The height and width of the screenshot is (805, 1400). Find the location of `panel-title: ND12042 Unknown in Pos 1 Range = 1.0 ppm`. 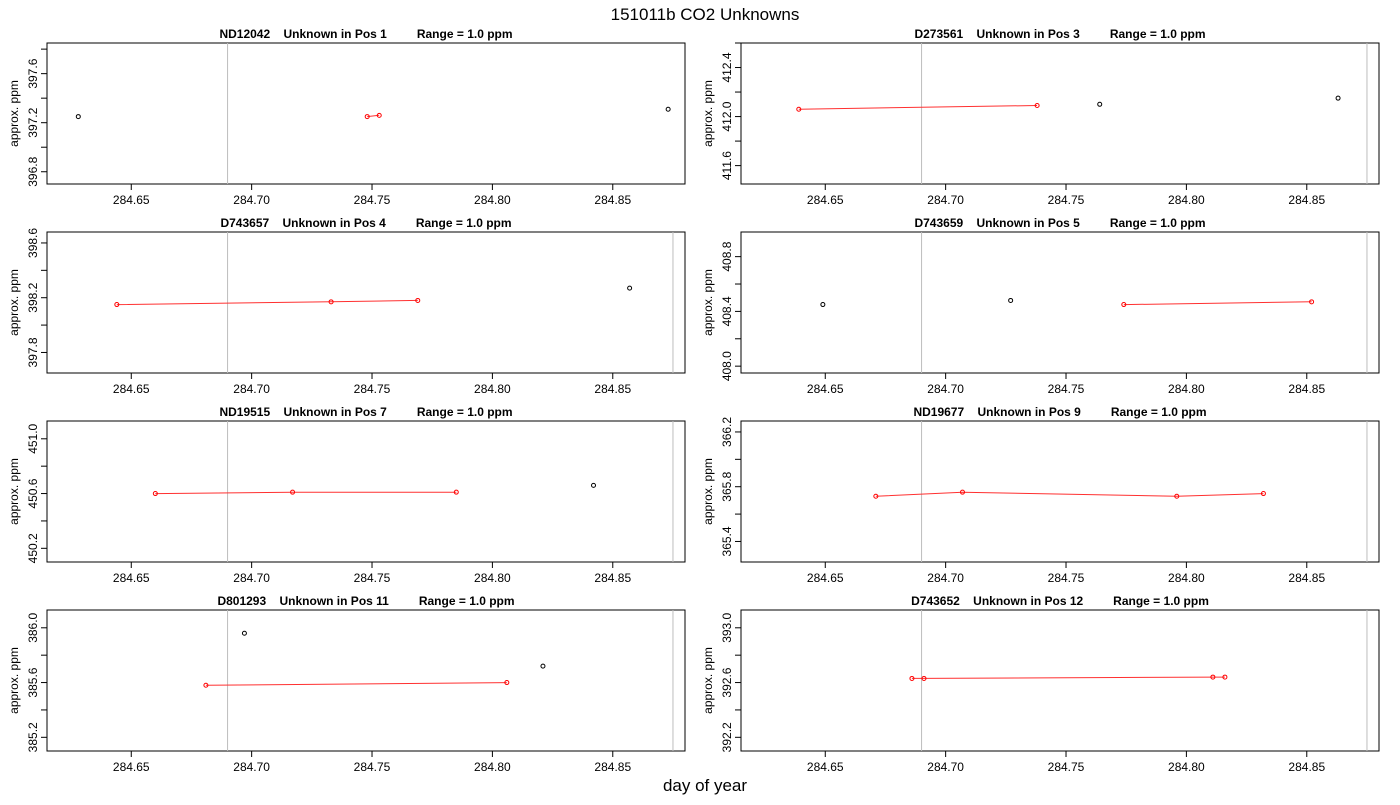

panel-title: ND12042 Unknown in Pos 1 Range = 1.0 ppm is located at coordinates (365, 34).